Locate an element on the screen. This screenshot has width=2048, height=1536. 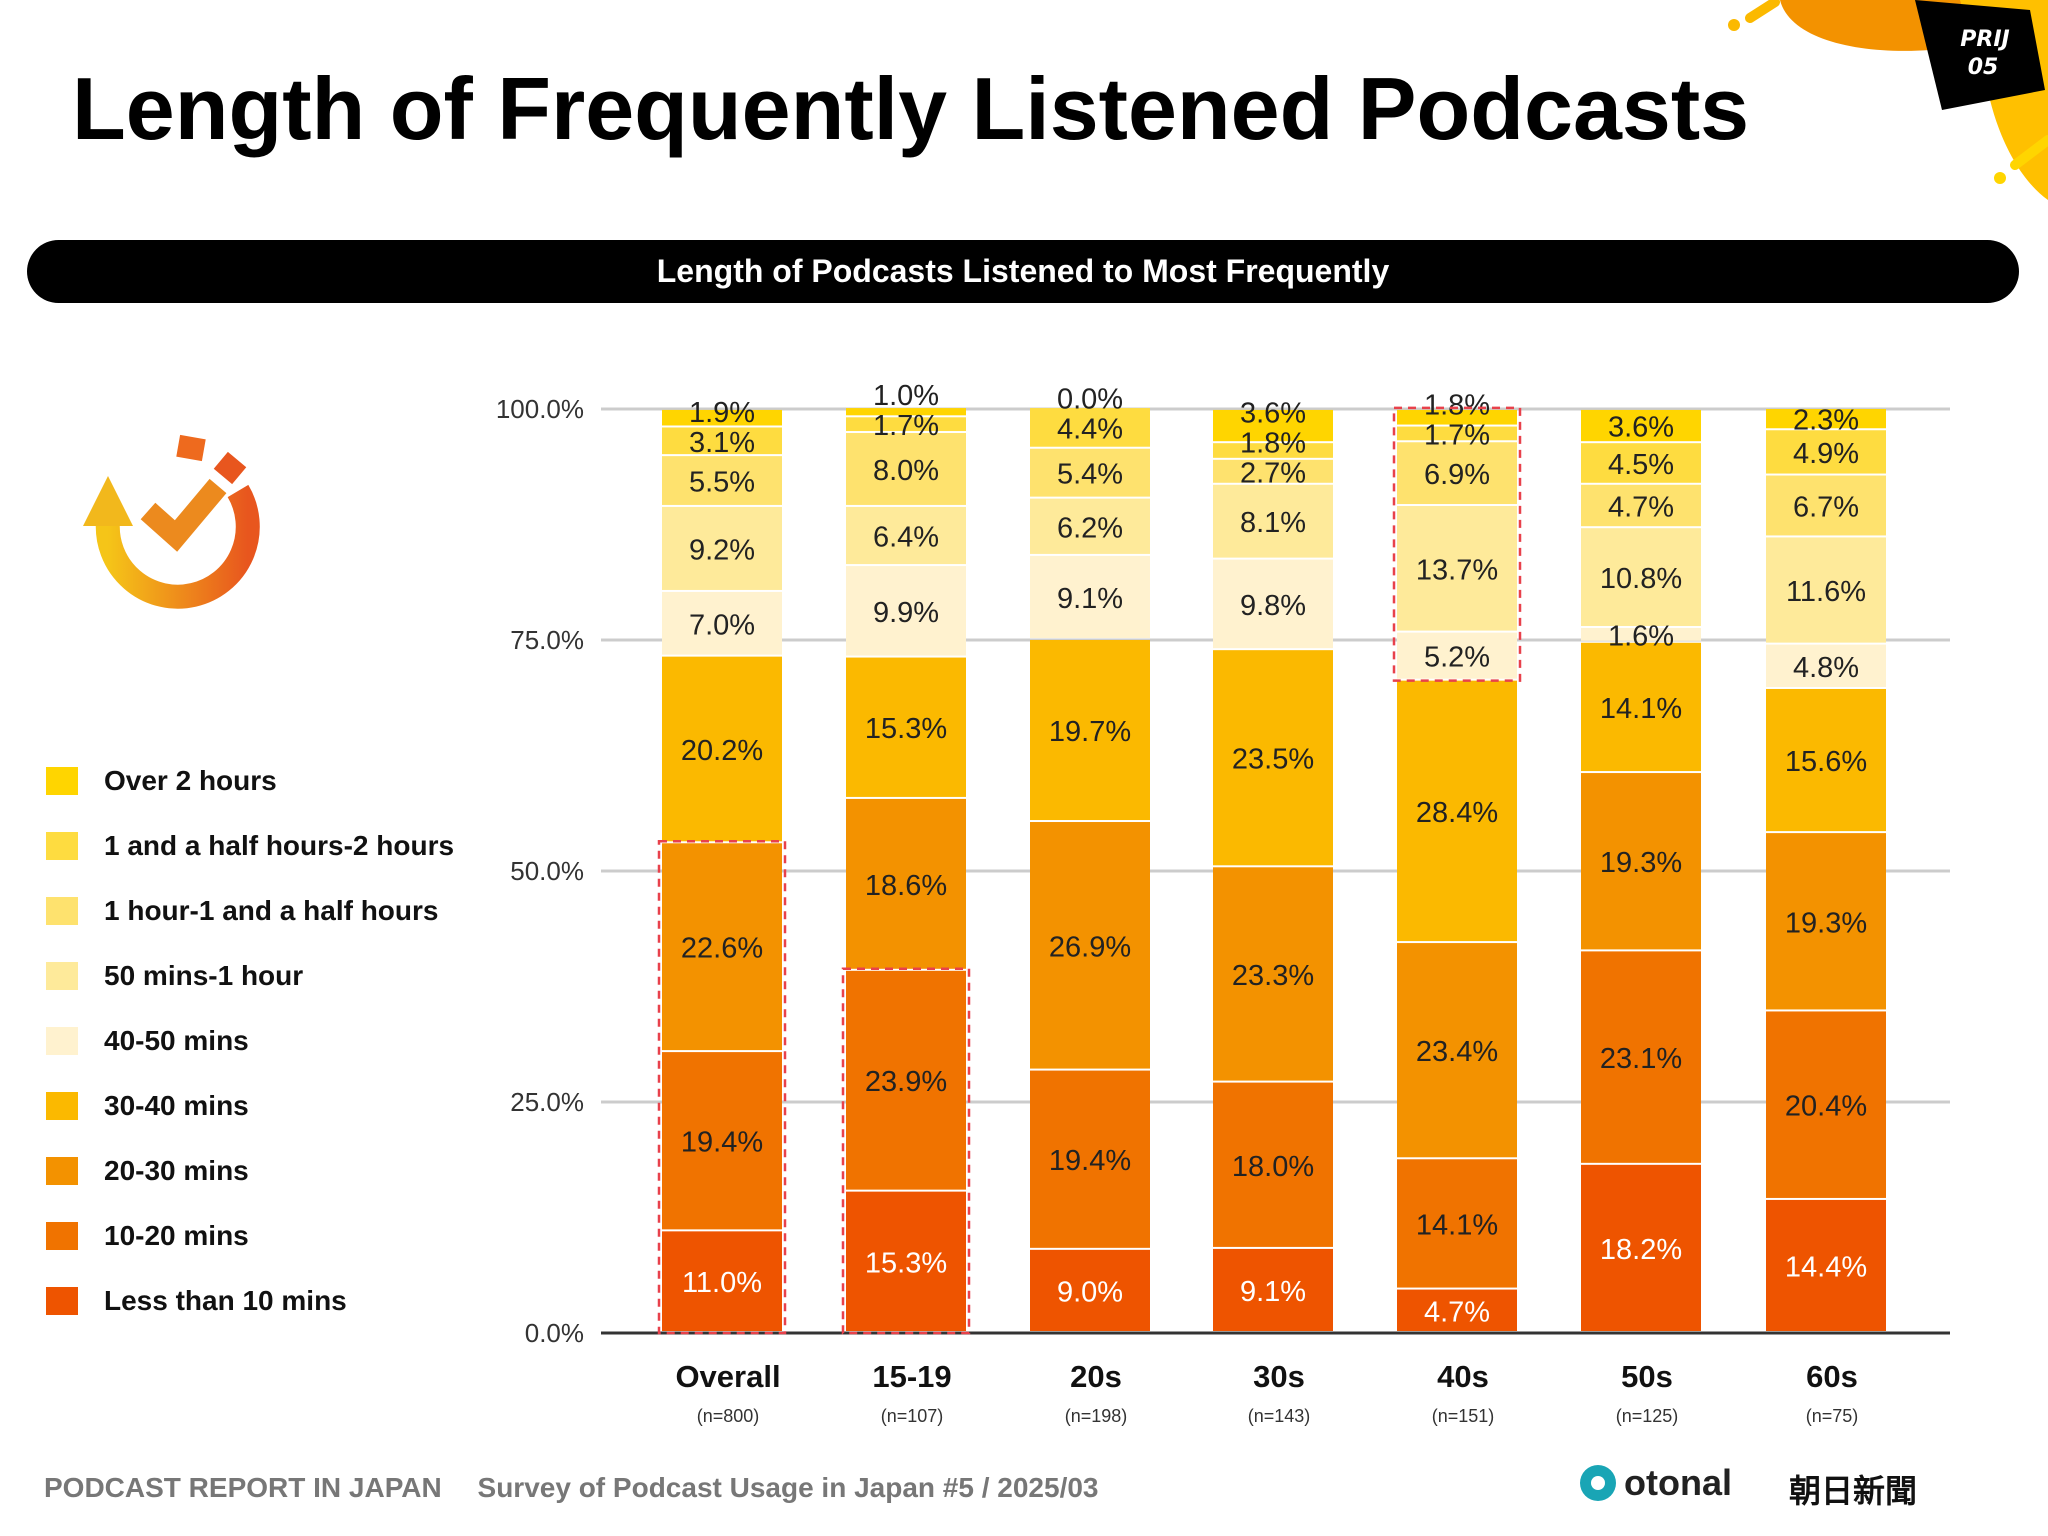
data-label: 14.4% is located at coordinates (1826, 1267).